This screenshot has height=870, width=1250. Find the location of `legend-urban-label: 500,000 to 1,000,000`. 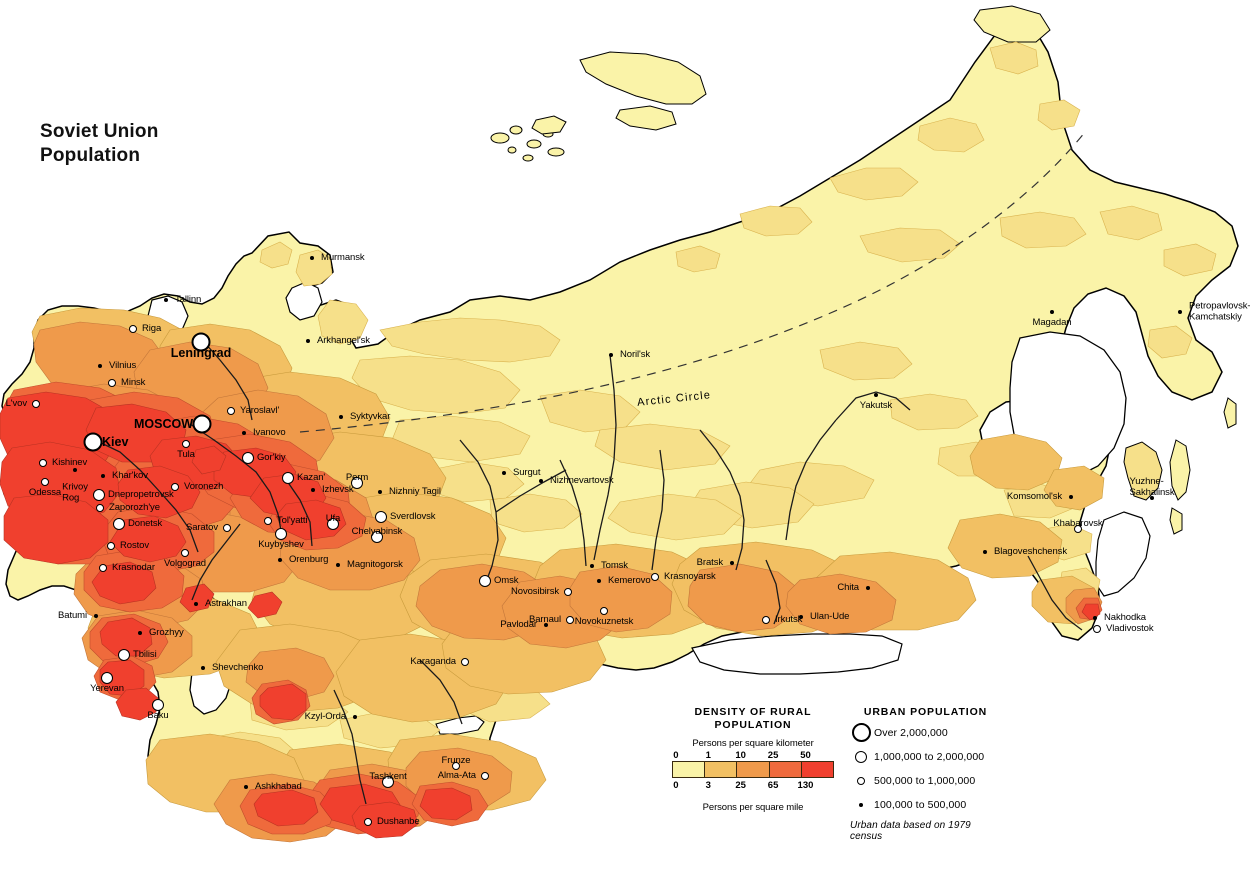

legend-urban-label: 500,000 to 1,000,000 is located at coordinates (925, 780).